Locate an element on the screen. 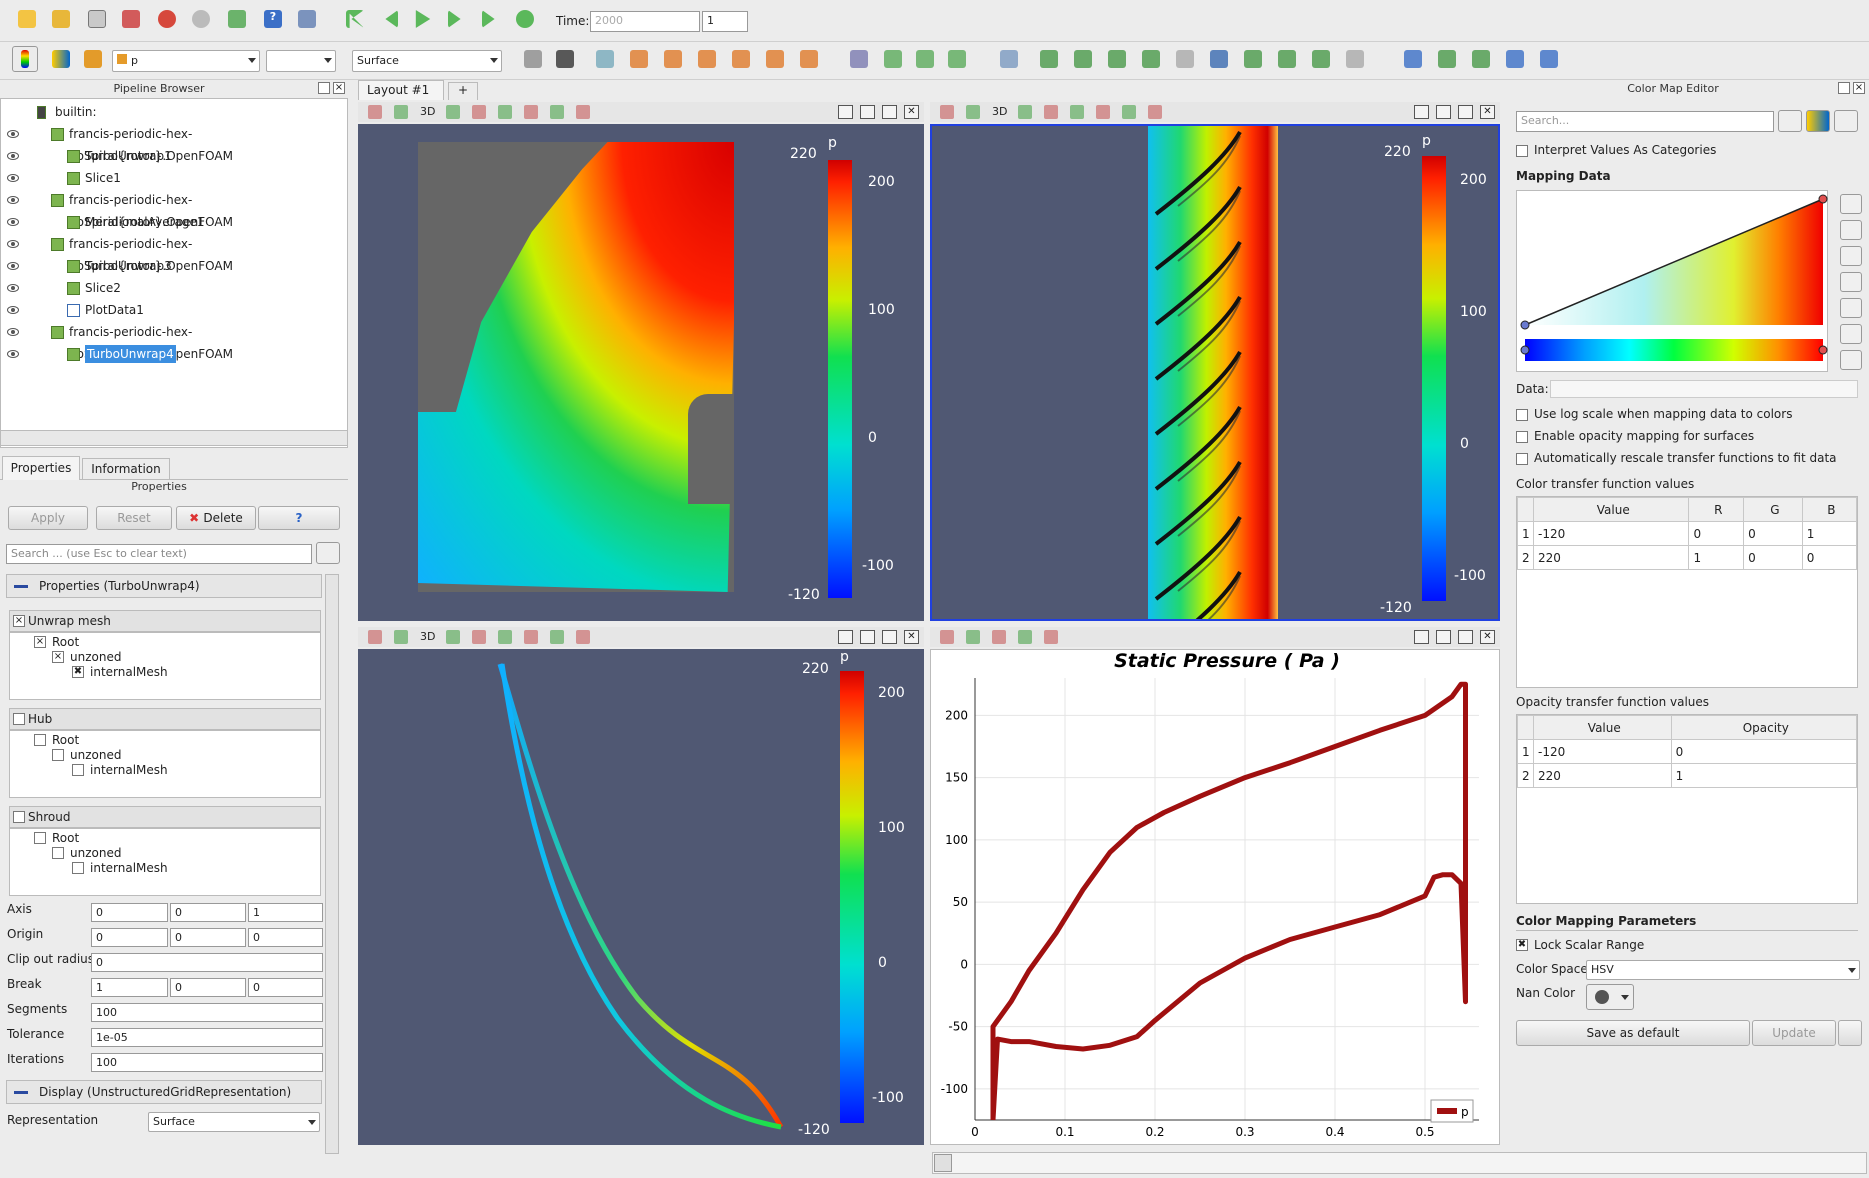 The image size is (1869, 1178). hub-checkbox is located at coordinates (19, 719).